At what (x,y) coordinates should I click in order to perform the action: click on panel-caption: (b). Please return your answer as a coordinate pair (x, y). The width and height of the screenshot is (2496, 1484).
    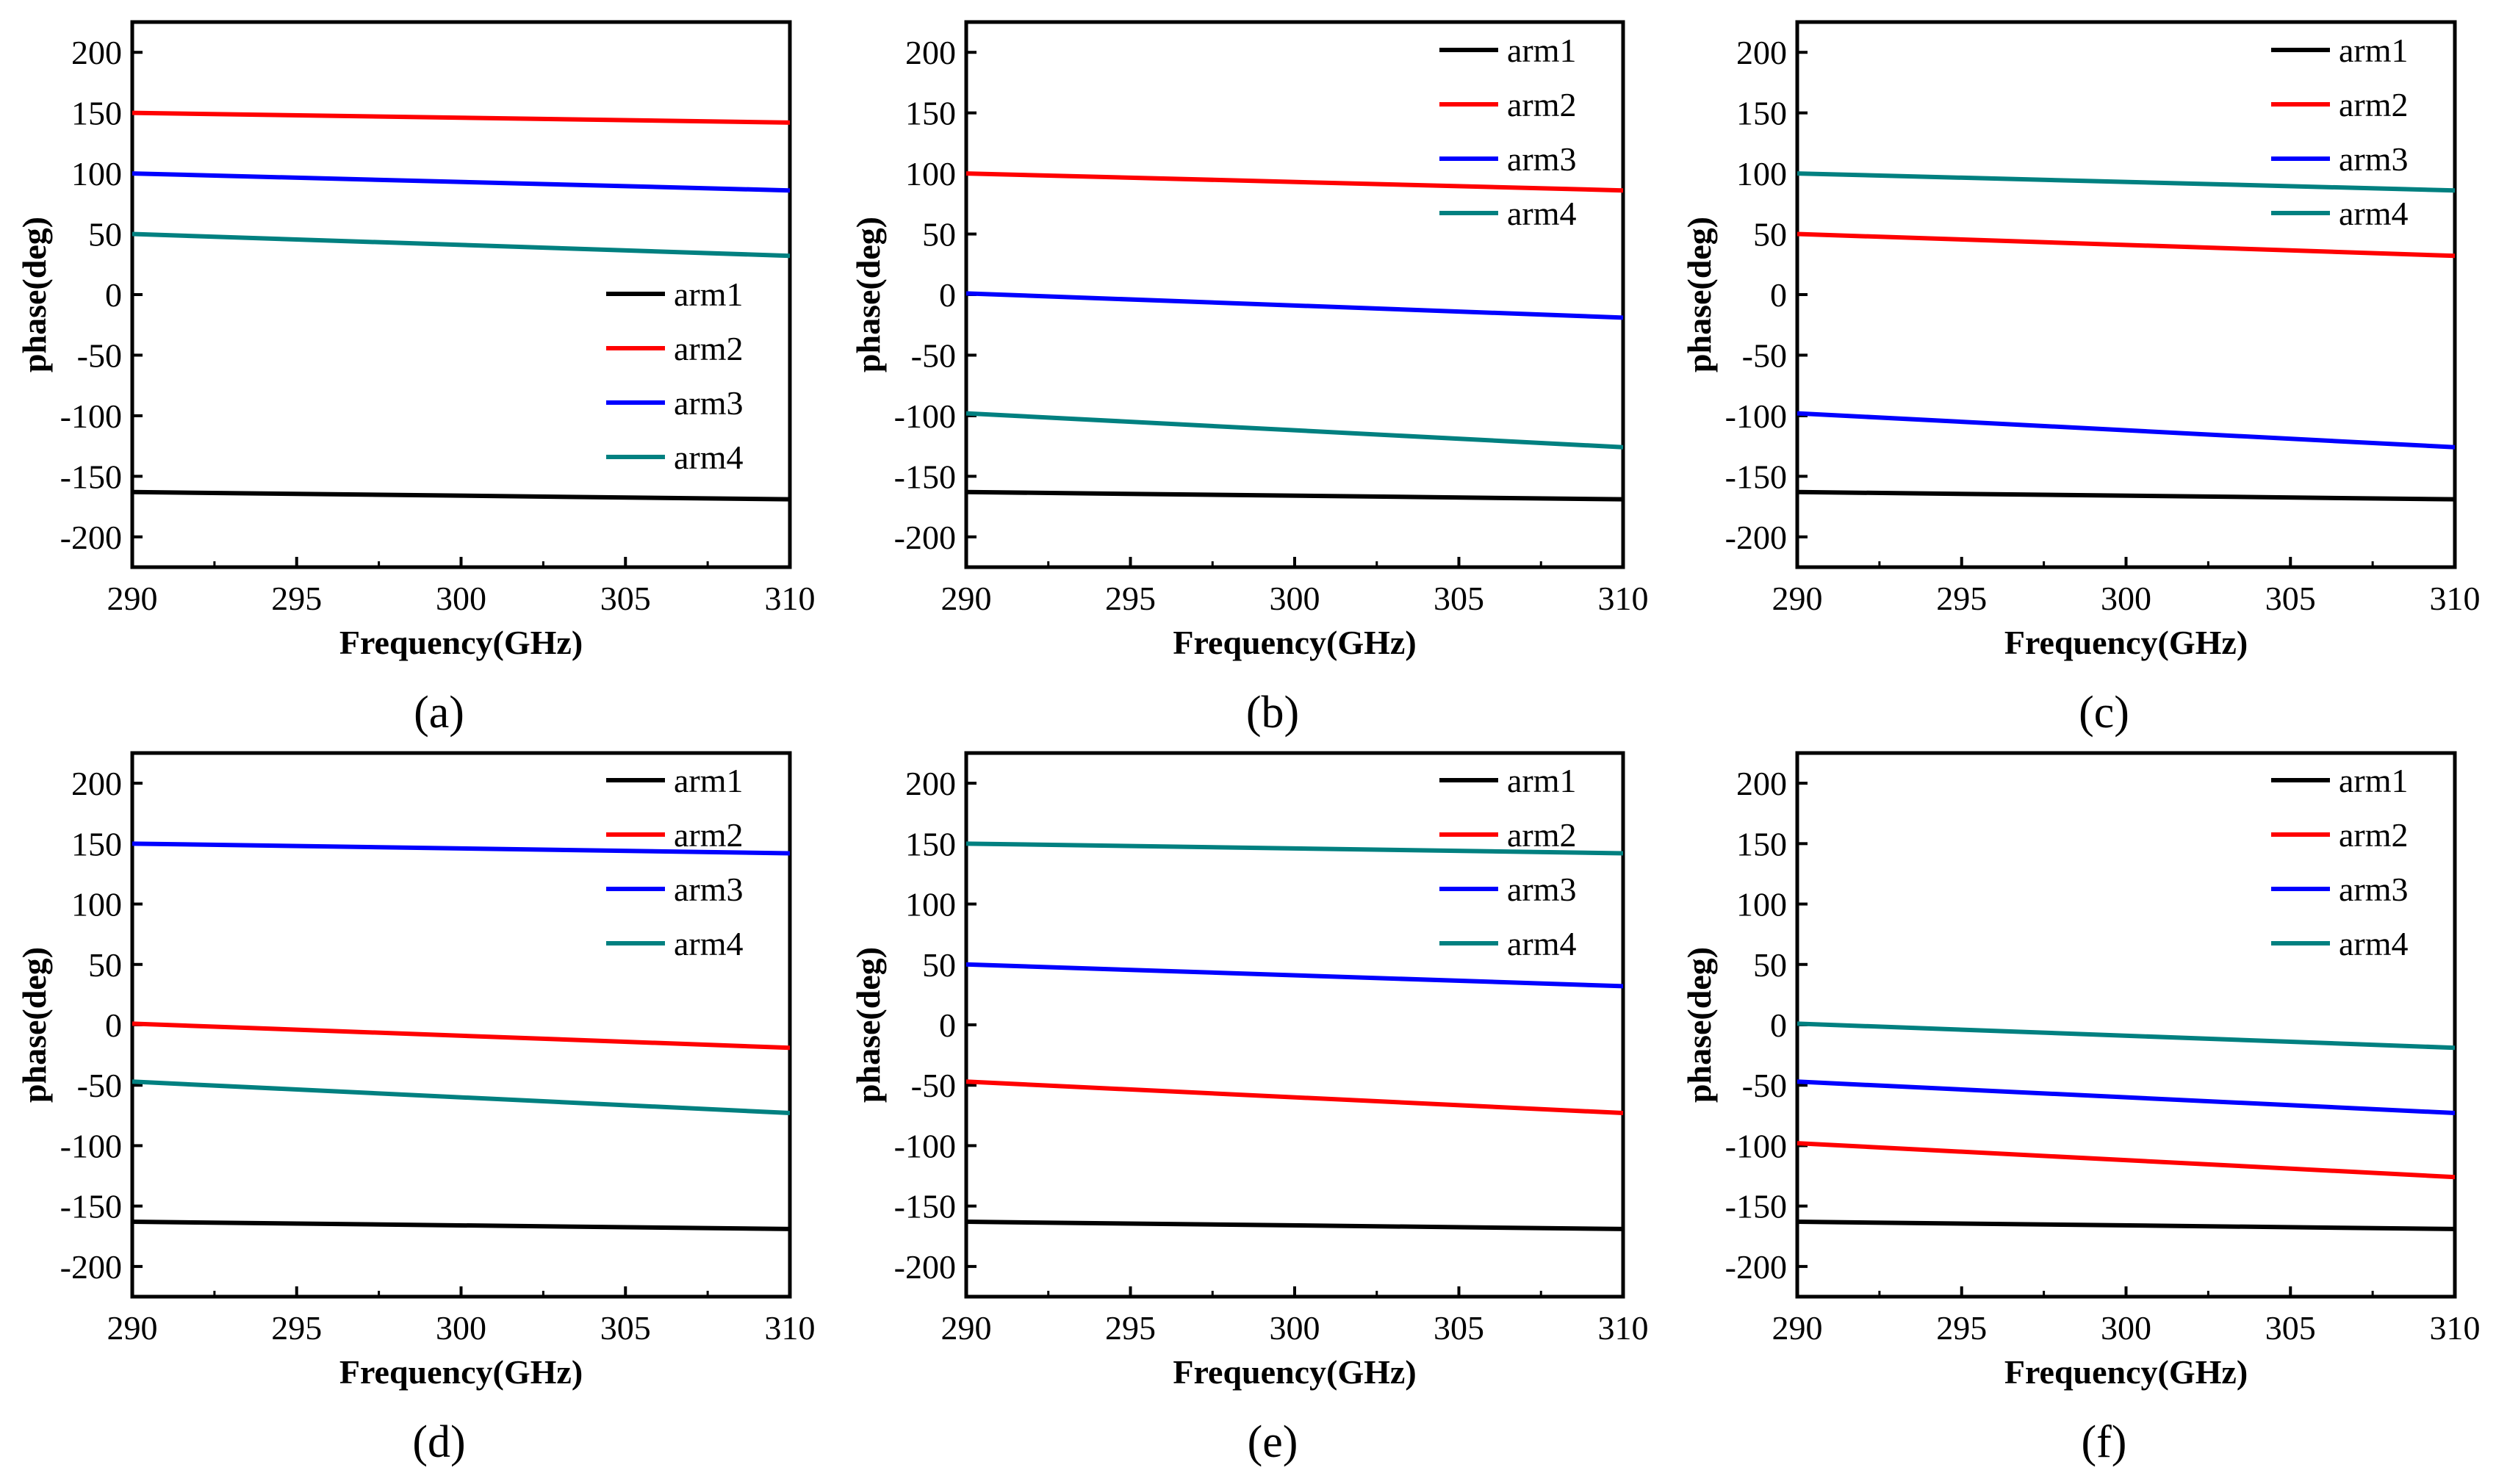
    Looking at the image, I should click on (1272, 713).